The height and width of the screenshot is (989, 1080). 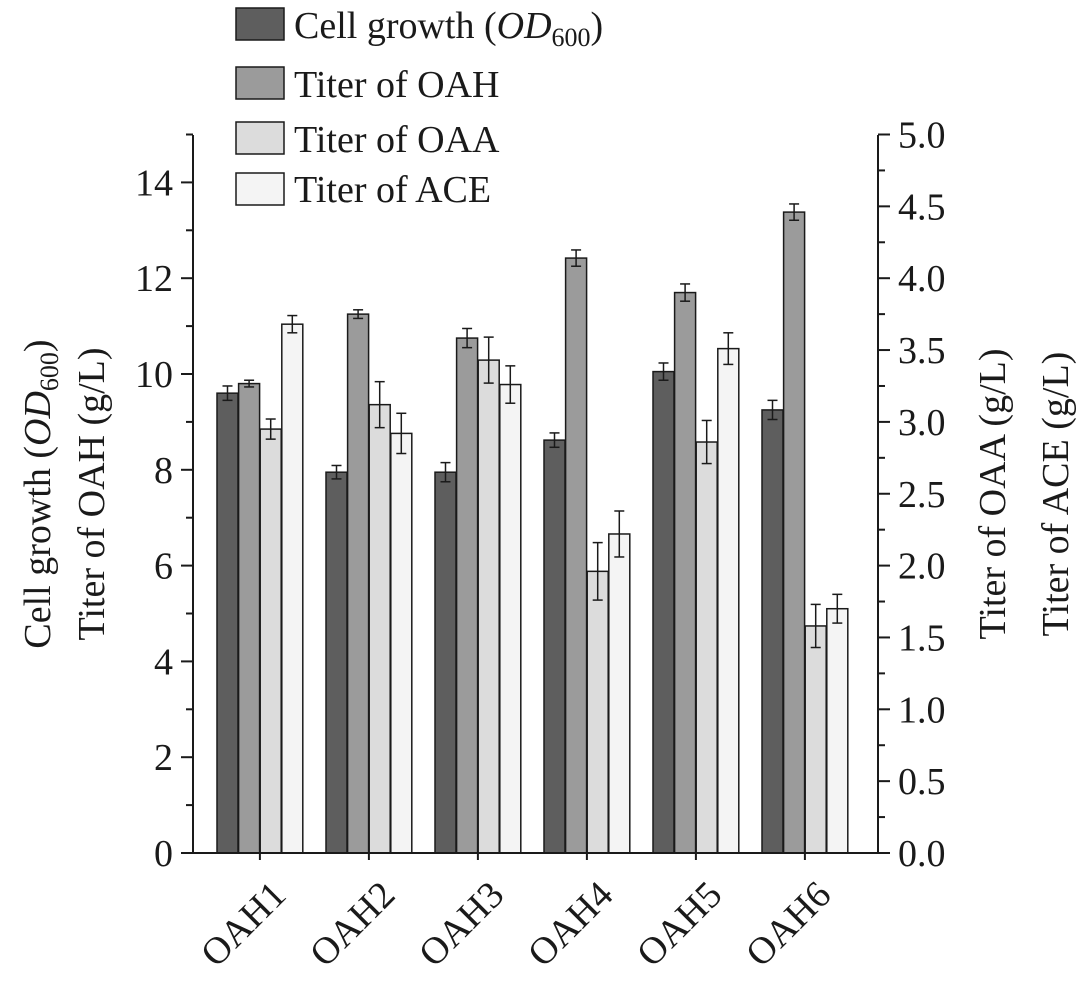 I want to click on left-tick-label: 8, so click(x=163, y=471).